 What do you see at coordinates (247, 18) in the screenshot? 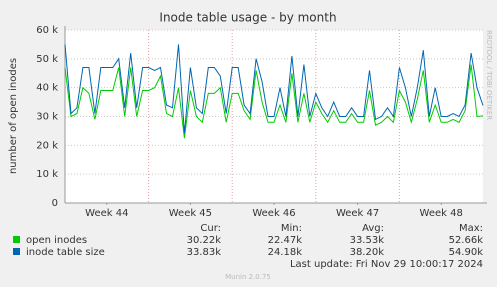
I see `chart-title: Inode table usage - by month` at bounding box center [247, 18].